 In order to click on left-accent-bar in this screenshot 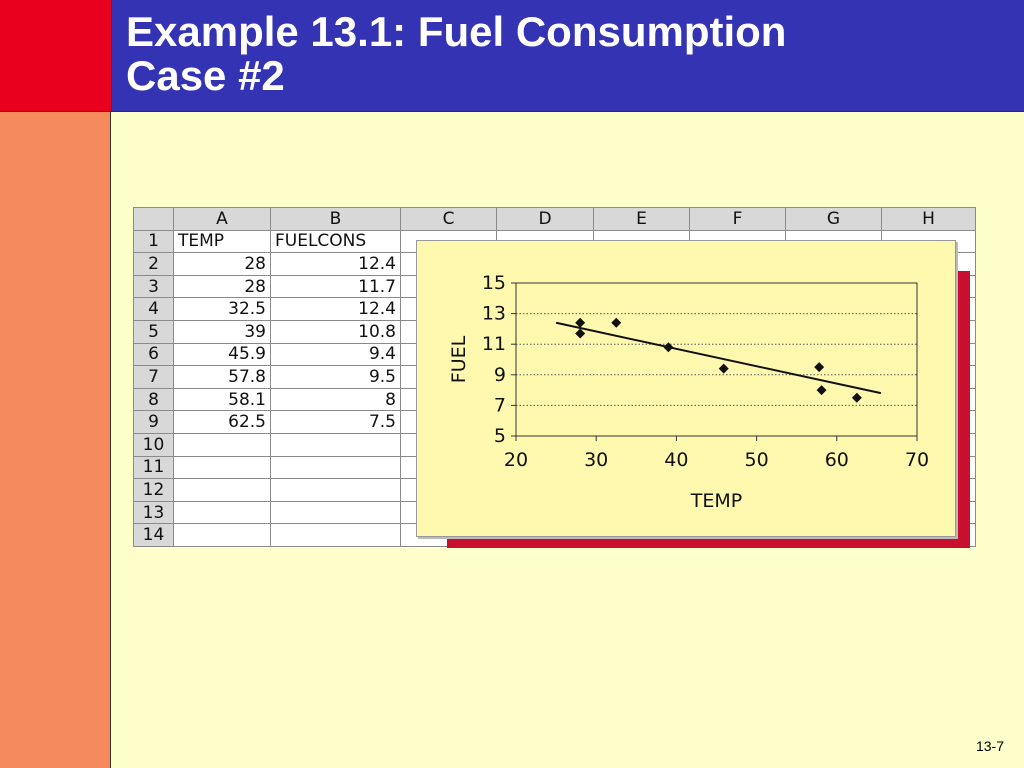, I will do `click(55, 384)`.